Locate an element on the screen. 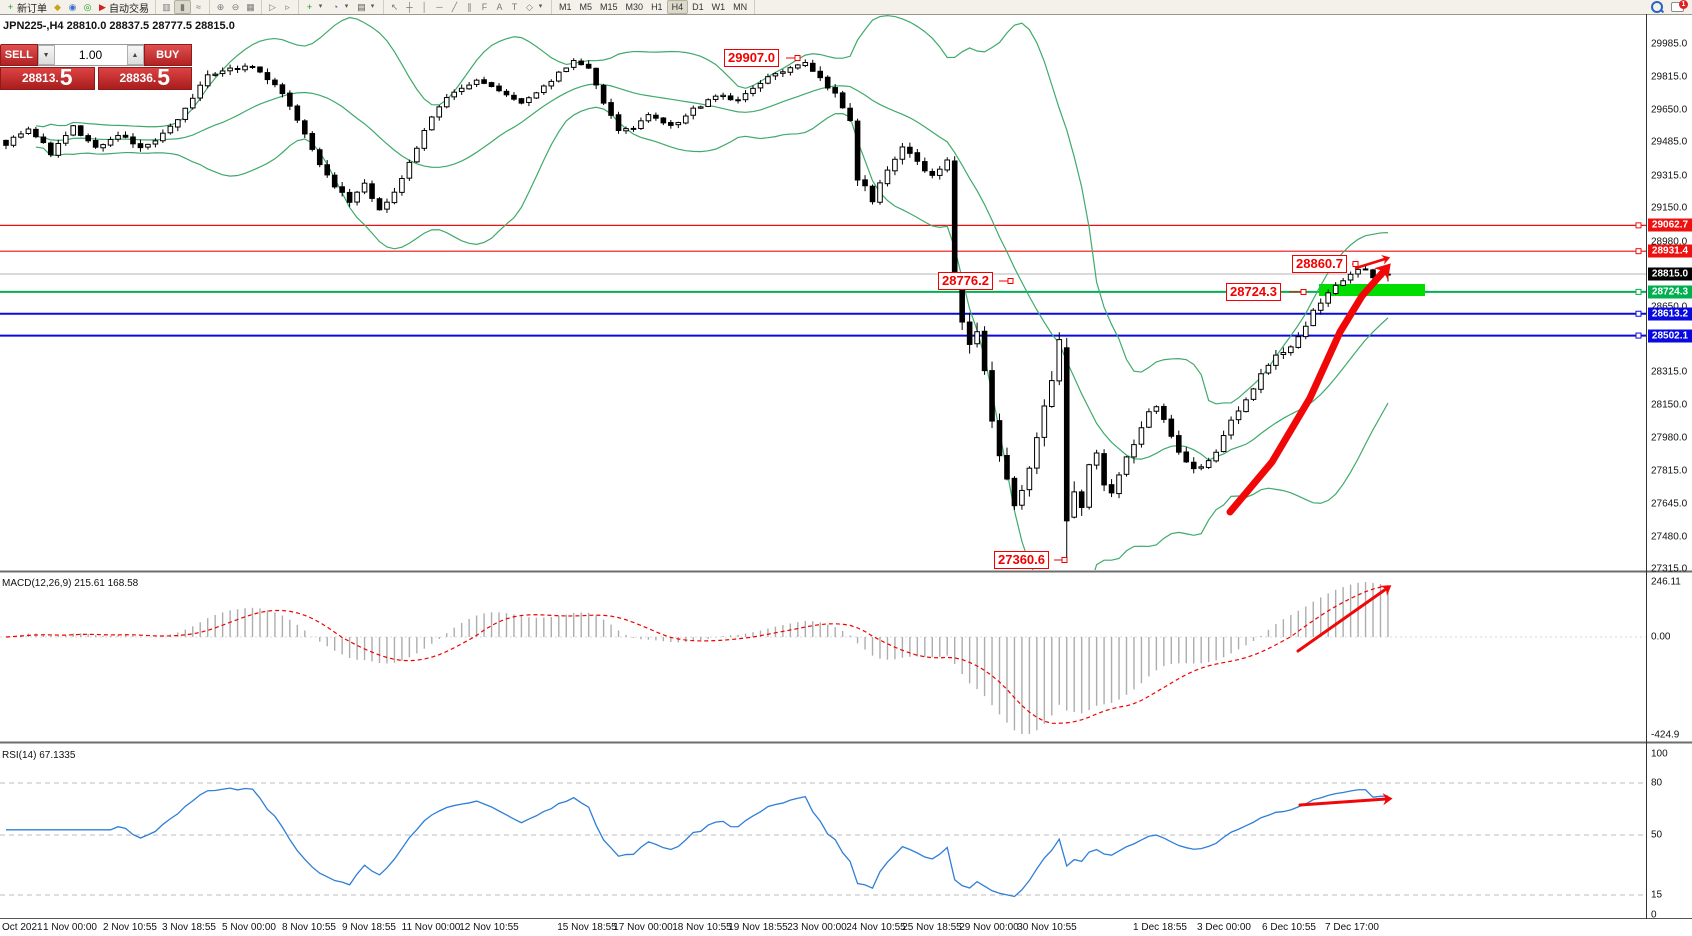 The image size is (1692, 936). zoom-in-button: ⊕ is located at coordinates (220, 7).